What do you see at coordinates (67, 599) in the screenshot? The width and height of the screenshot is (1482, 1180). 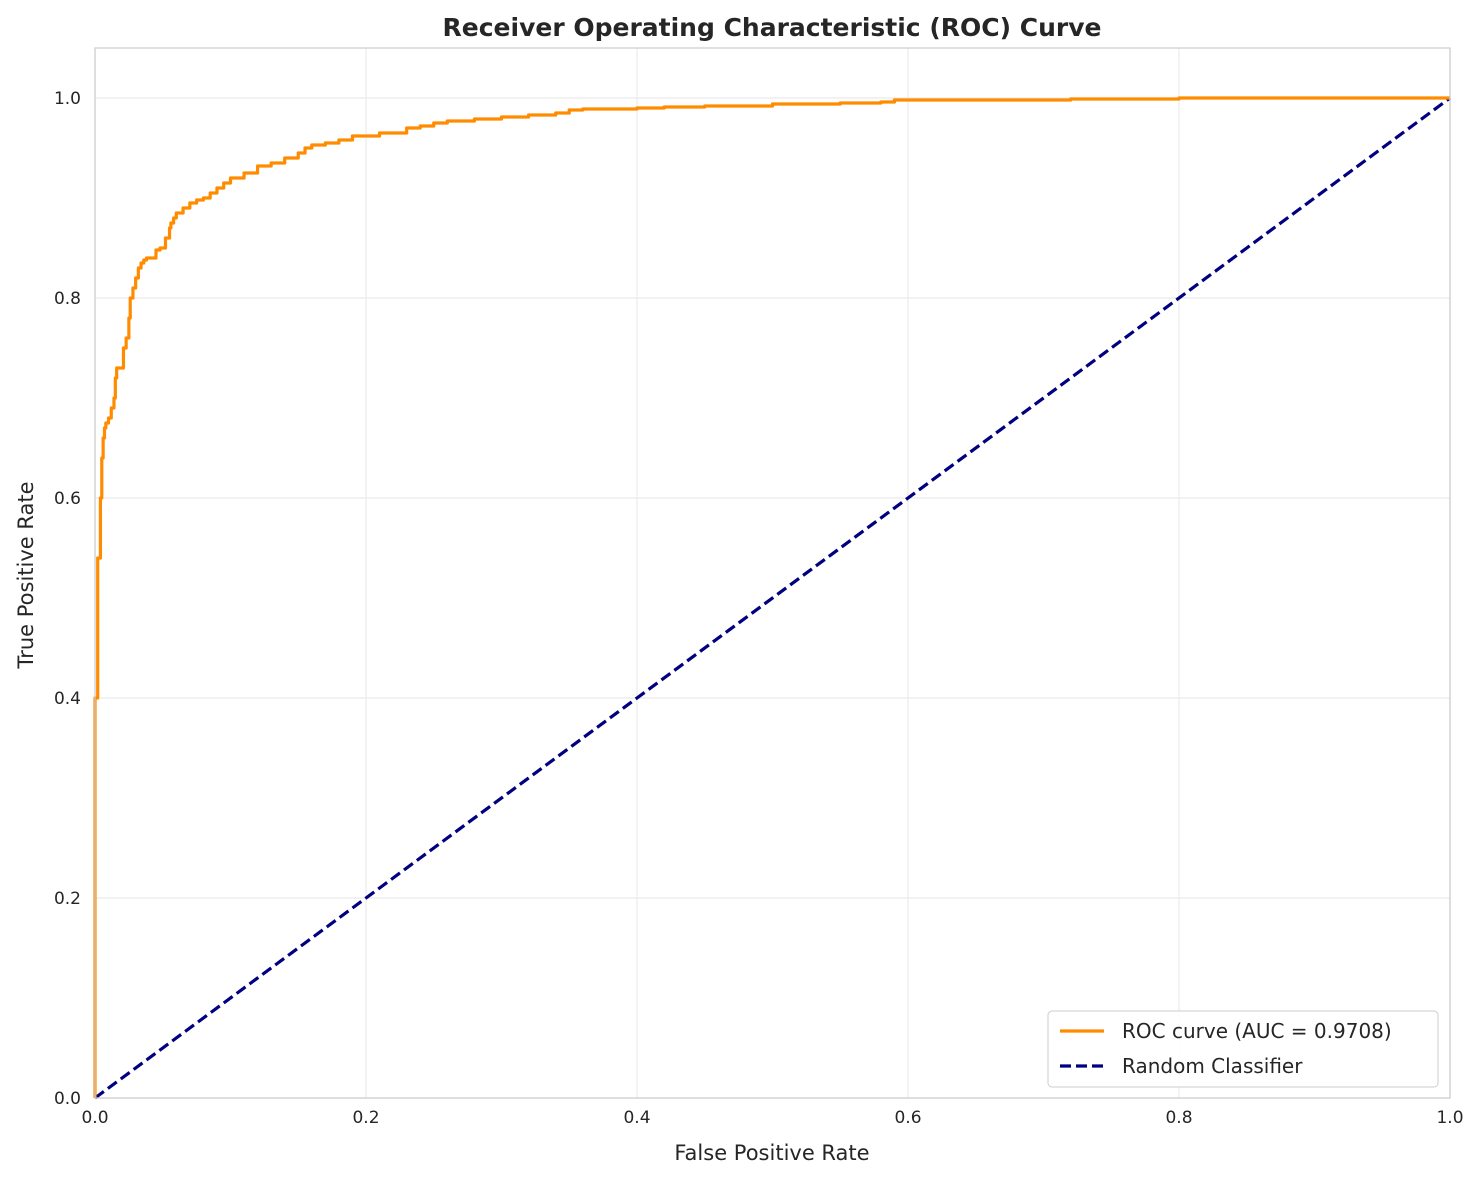 I see `y-tick-labels: 0.0 0.2 0.4 0.6 0.8 1.0` at bounding box center [67, 599].